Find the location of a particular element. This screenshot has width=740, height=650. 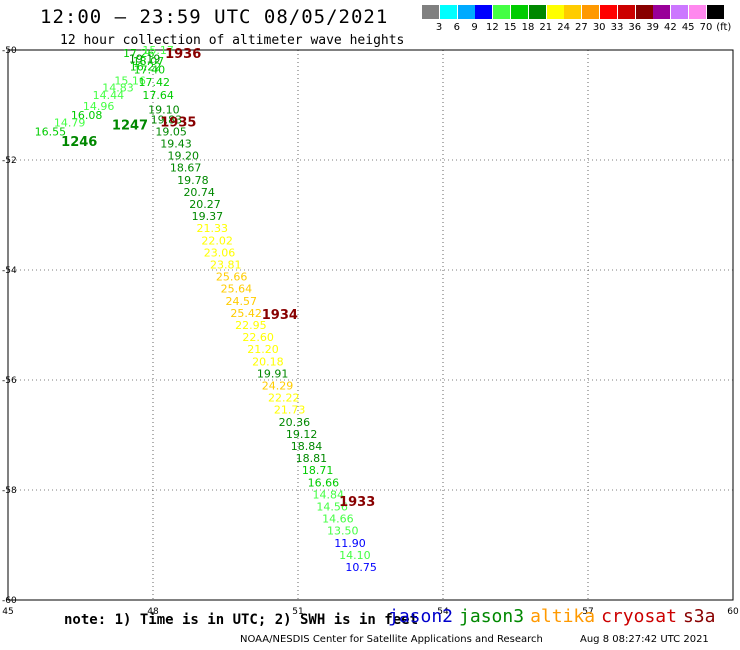

legend-tick-label: 39 is located at coordinates (652, 27).